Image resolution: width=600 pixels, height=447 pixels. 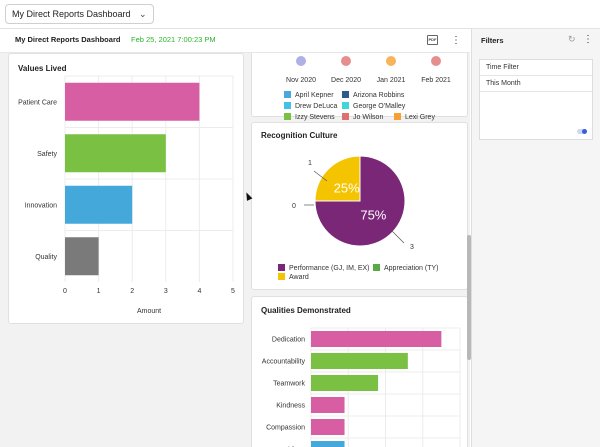 I want to click on pie-legend-item: Award, so click(x=293, y=277).